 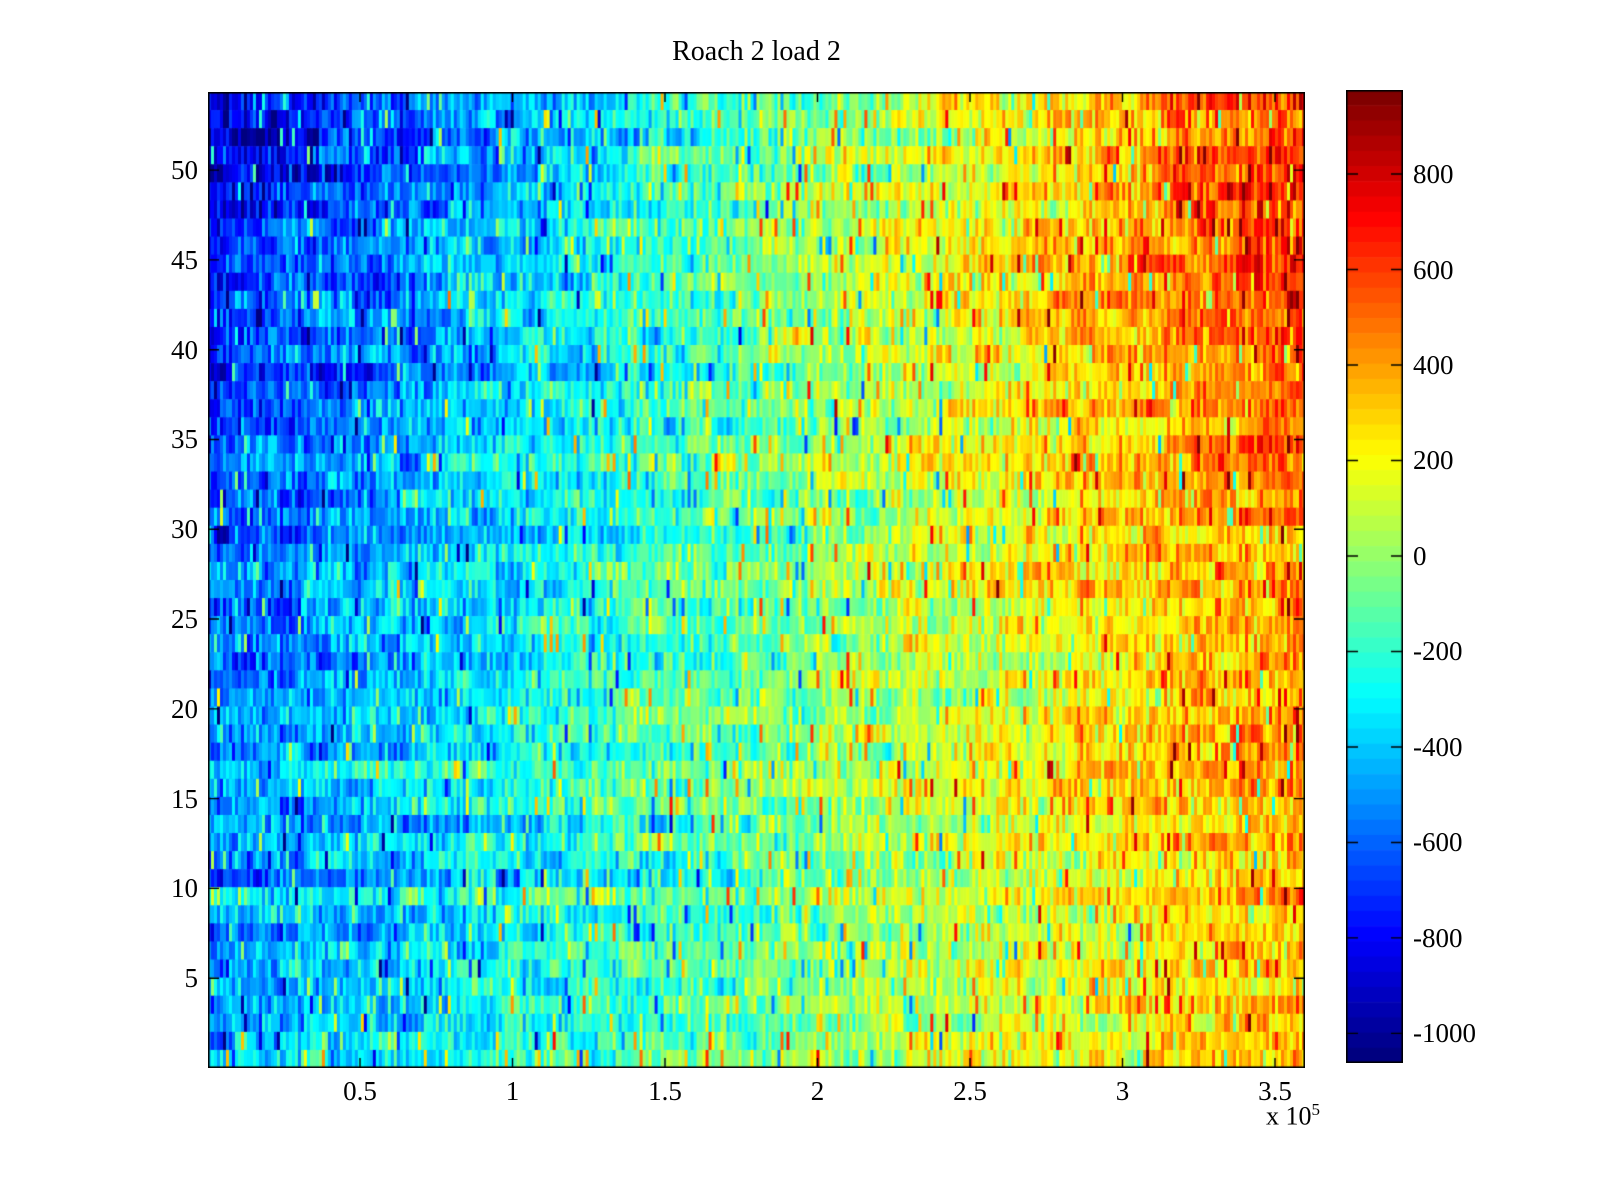 What do you see at coordinates (1438, 842) in the screenshot?
I see `colorbar-tick-label: -600` at bounding box center [1438, 842].